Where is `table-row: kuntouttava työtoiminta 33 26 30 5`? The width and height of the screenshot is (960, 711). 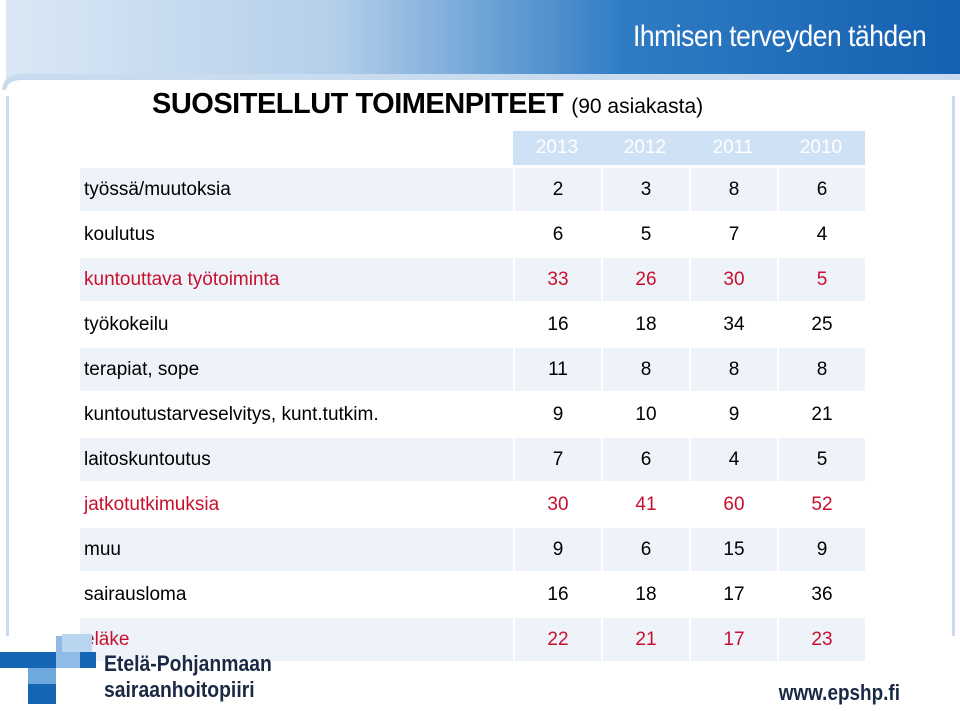 table-row: kuntouttava työtoiminta 33 26 30 5 is located at coordinates (472, 280).